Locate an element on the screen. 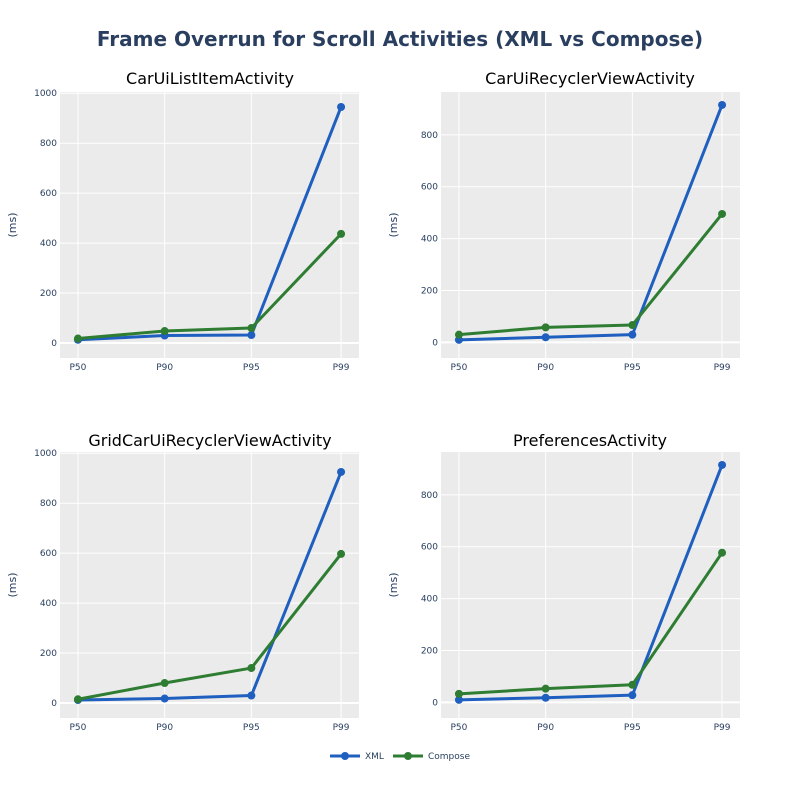  legend-item-compose: Compose is located at coordinates (431, 757).